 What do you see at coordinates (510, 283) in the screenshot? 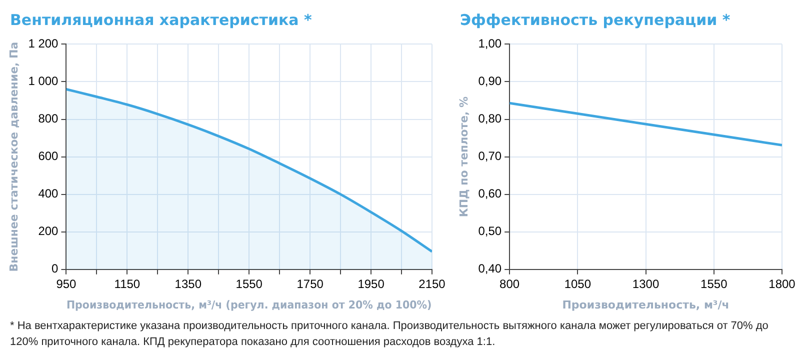
I see `x-tick-label: 800` at bounding box center [510, 283].